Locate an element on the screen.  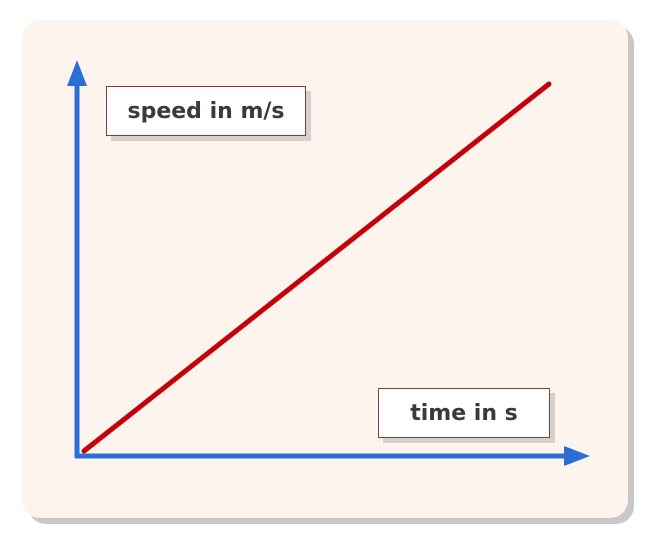
x-axis-label: time in s is located at coordinates (464, 413).